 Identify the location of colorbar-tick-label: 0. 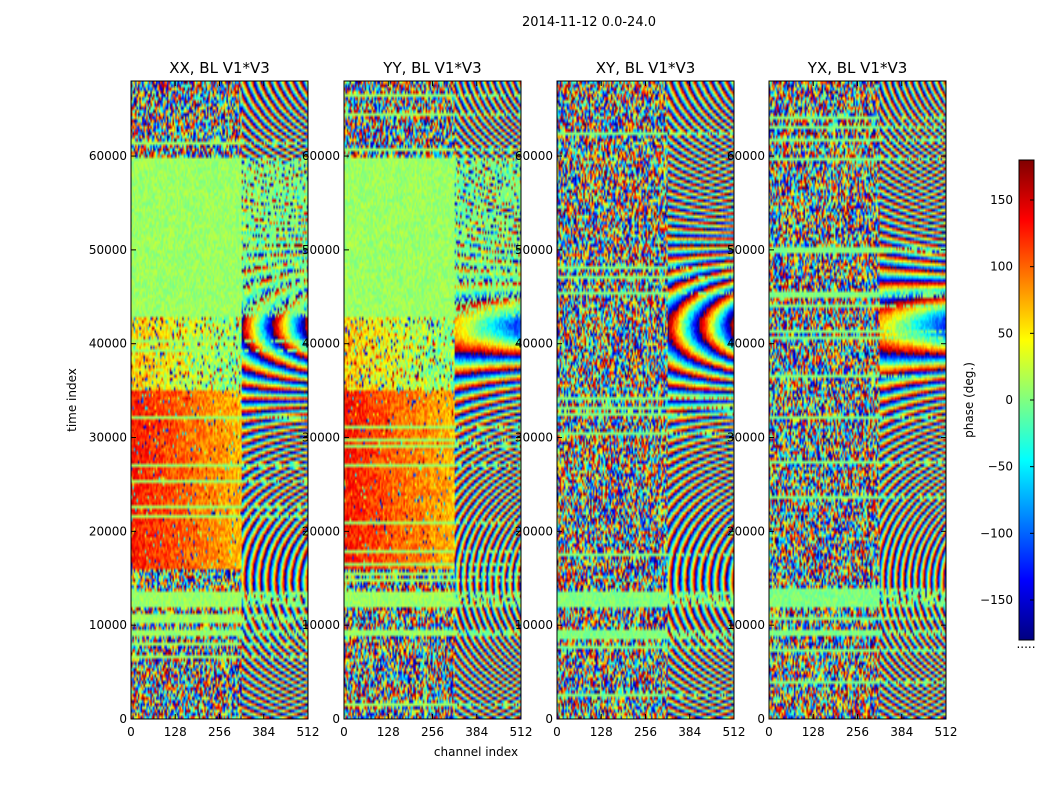
(1009, 400).